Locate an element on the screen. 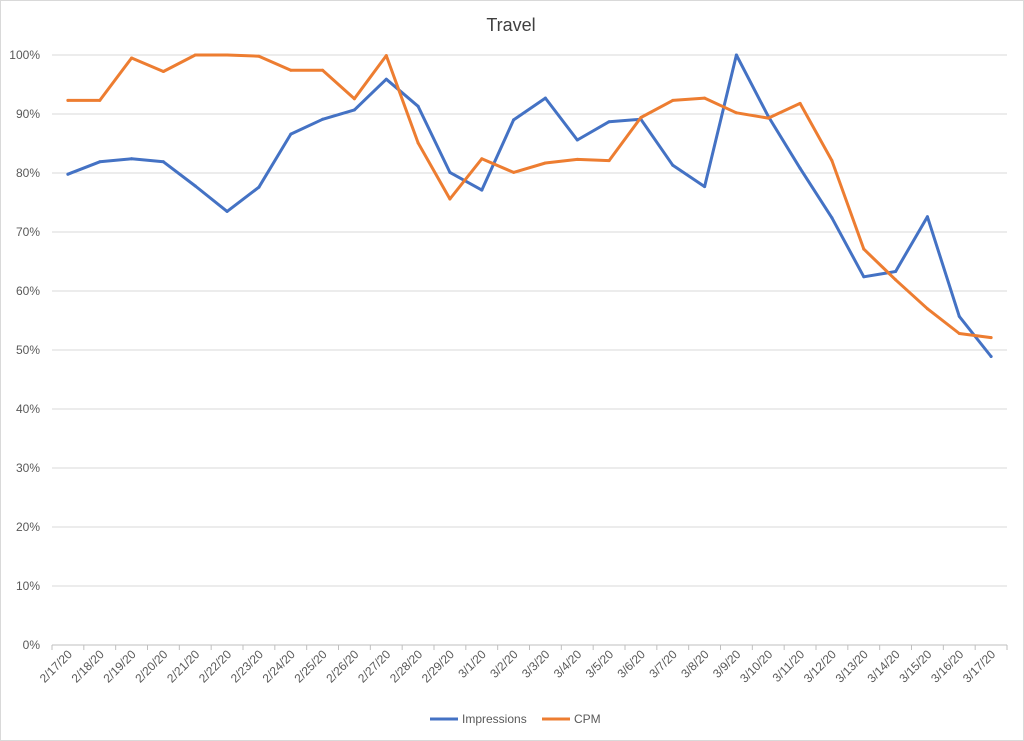 The height and width of the screenshot is (741, 1024). x-tick-label: 2/19/20 is located at coordinates (119, 666).